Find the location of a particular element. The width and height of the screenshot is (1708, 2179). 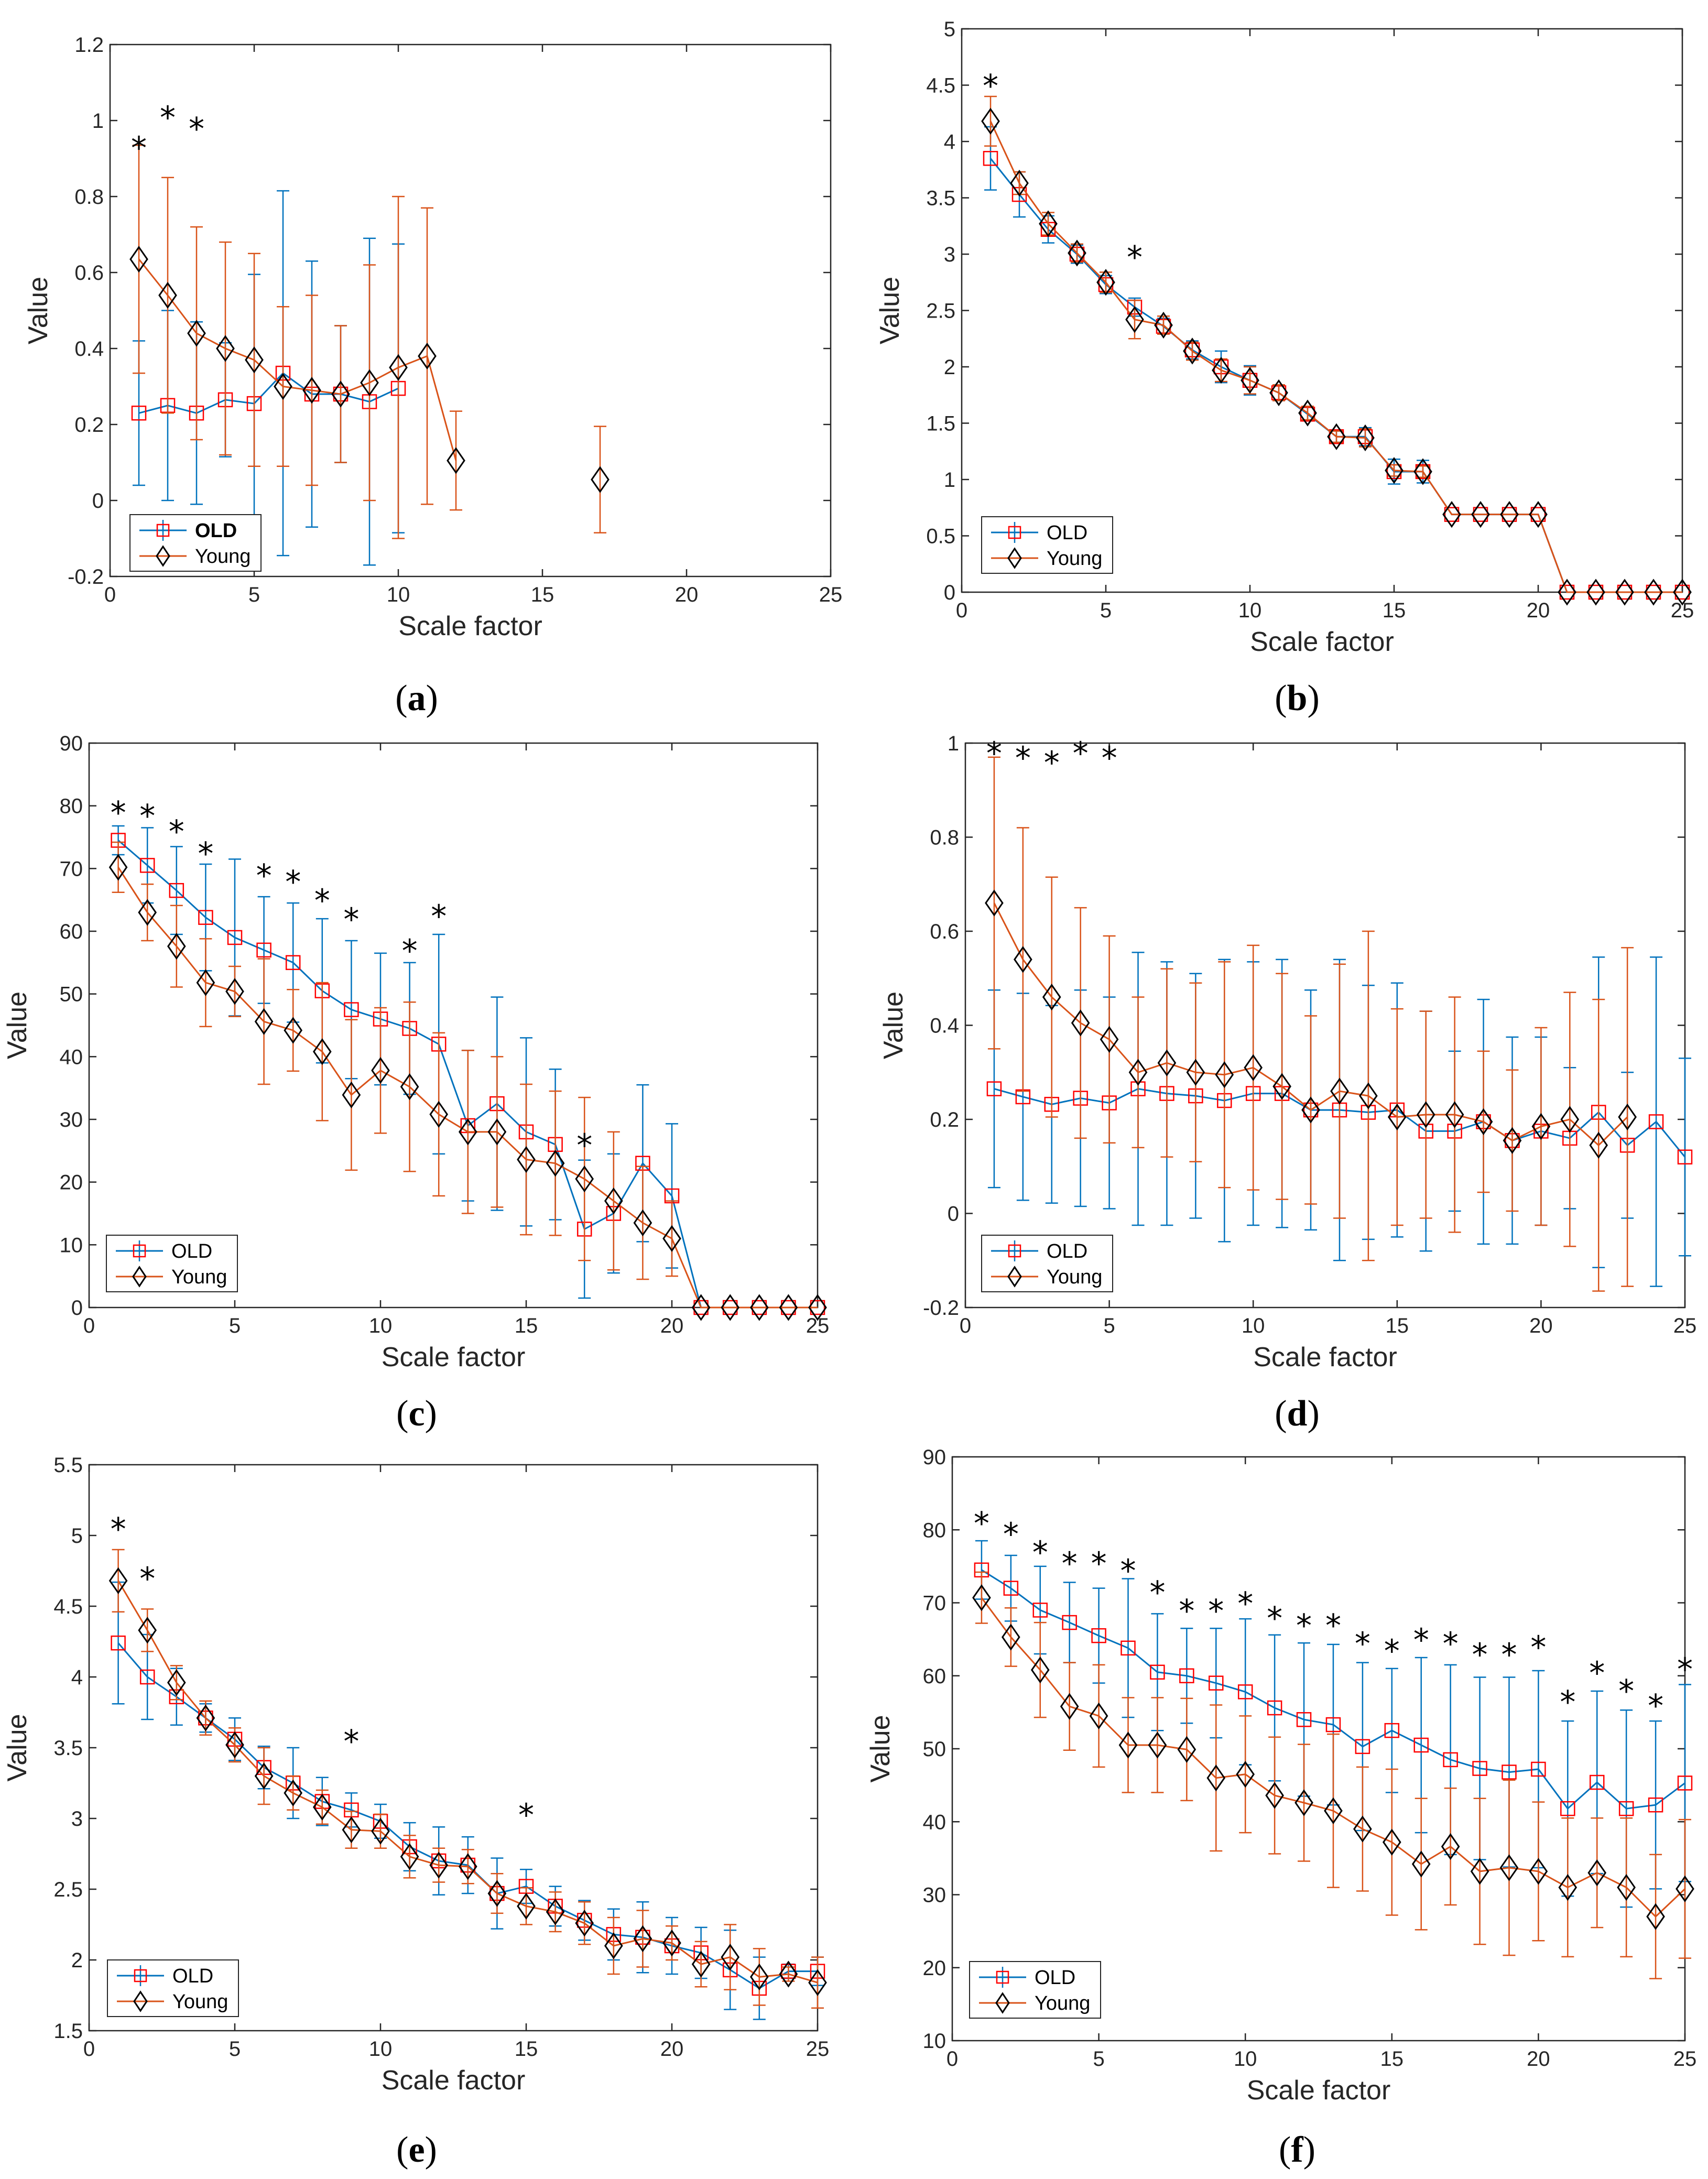

y-tick-label: 1 is located at coordinates (954, 744).